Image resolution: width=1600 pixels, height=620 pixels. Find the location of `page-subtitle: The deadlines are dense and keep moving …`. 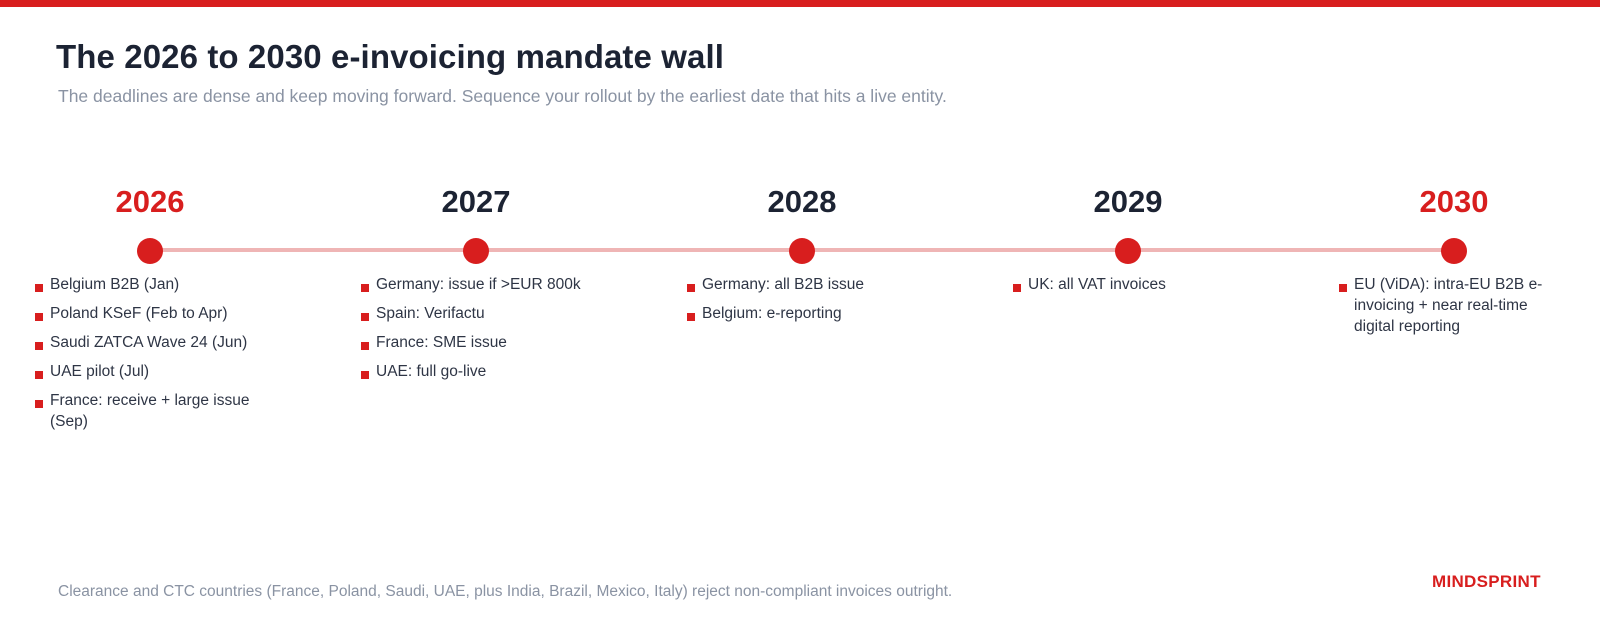

page-subtitle: The deadlines are dense and keep moving … is located at coordinates (502, 96).